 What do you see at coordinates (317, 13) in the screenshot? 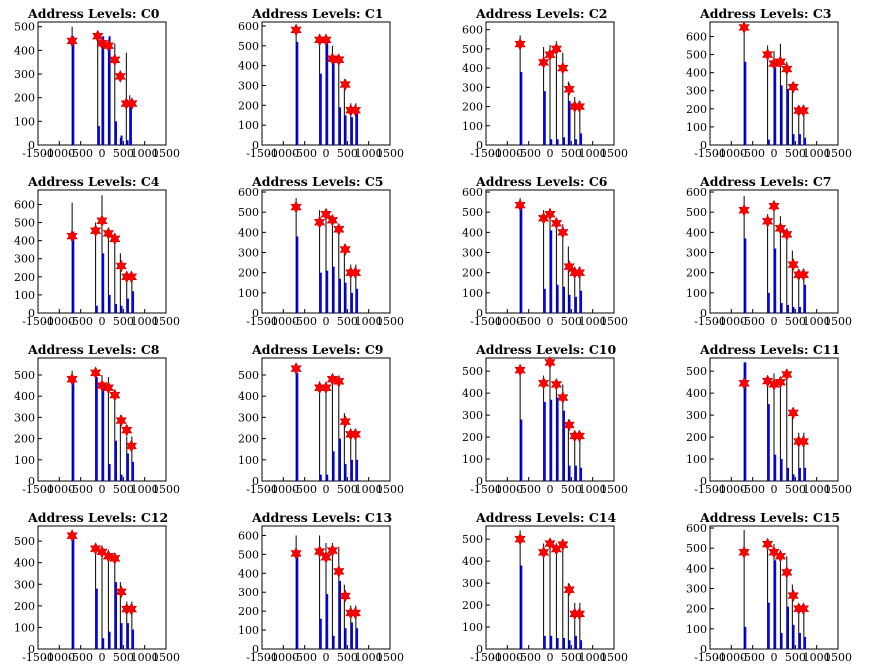
I see `panel-title: Address Levels: C1` at bounding box center [317, 13].